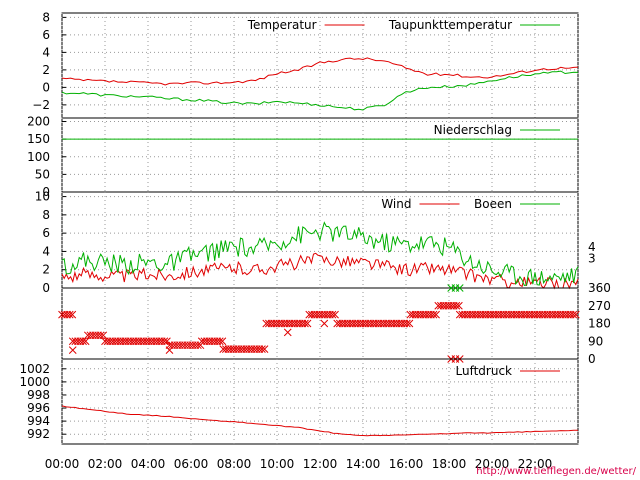  What do you see at coordinates (277, 464) in the screenshot?
I see `x-tick-label: 10:00` at bounding box center [277, 464].